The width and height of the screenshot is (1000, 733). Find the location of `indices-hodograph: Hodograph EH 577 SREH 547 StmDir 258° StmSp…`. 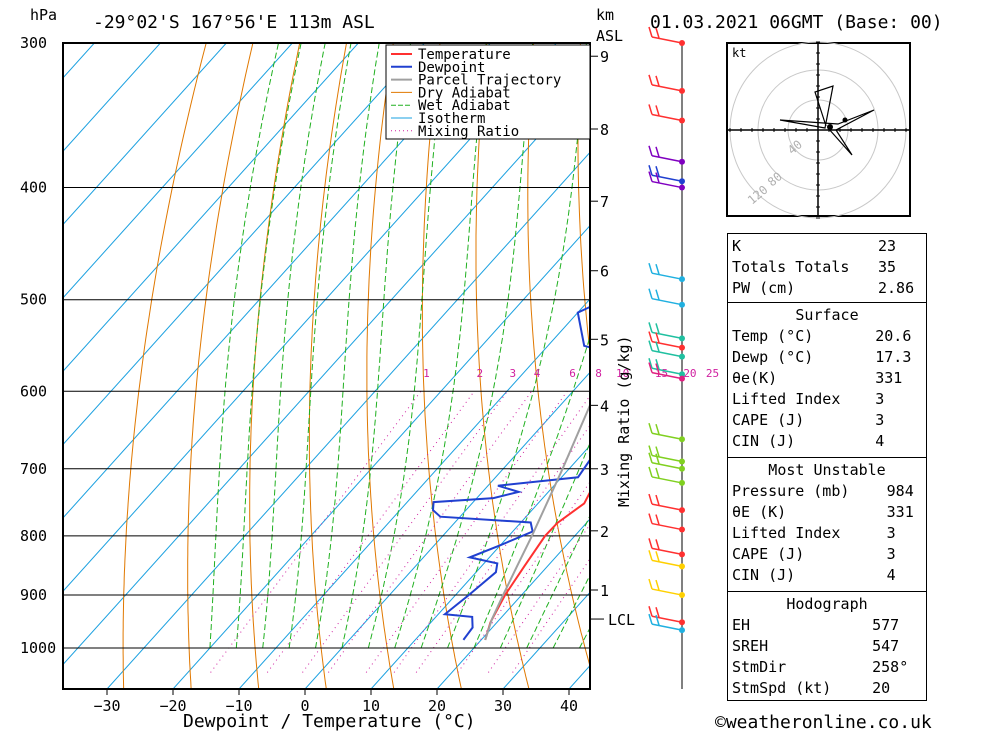

indices-hodograph: Hodograph EH 577 SREH 547 StmDir 258° StmSp… is located at coordinates (827, 646).